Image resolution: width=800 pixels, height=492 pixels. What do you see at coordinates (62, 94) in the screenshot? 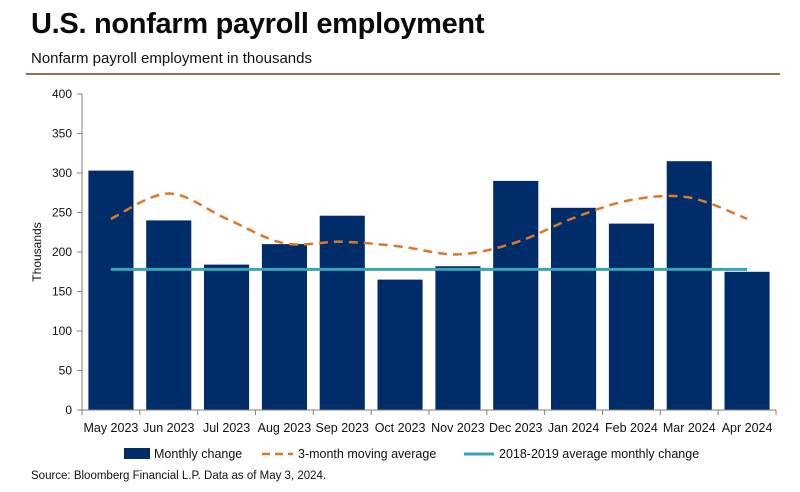
I see `y-tick-label: 400` at bounding box center [62, 94].